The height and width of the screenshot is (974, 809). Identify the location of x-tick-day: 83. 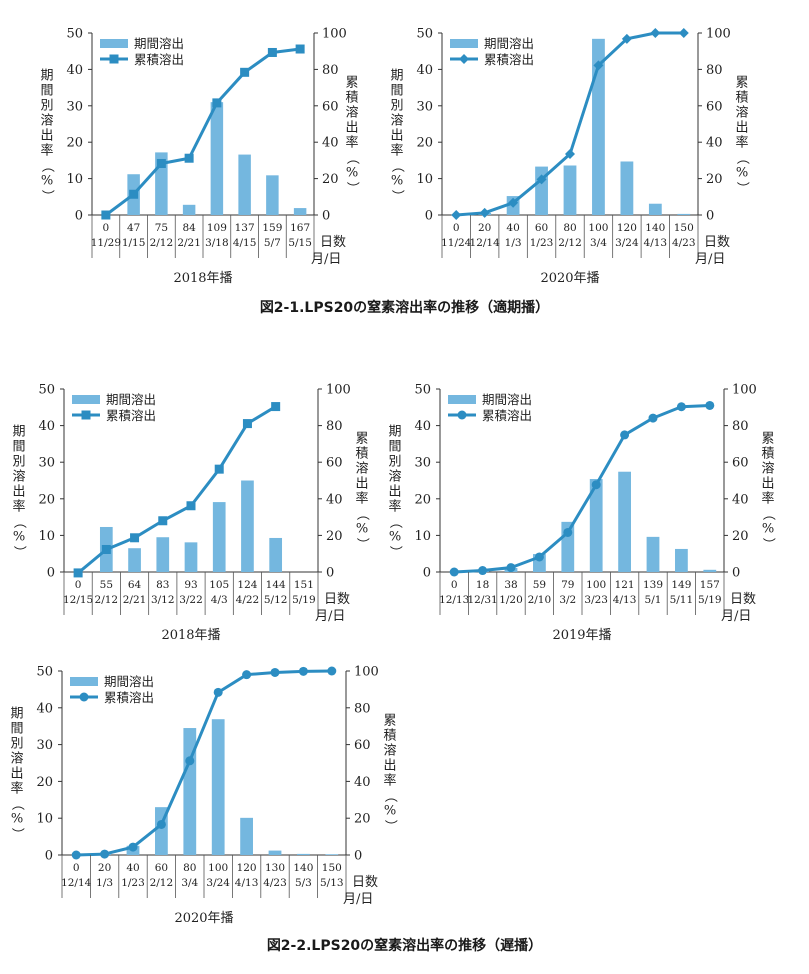
(162, 585).